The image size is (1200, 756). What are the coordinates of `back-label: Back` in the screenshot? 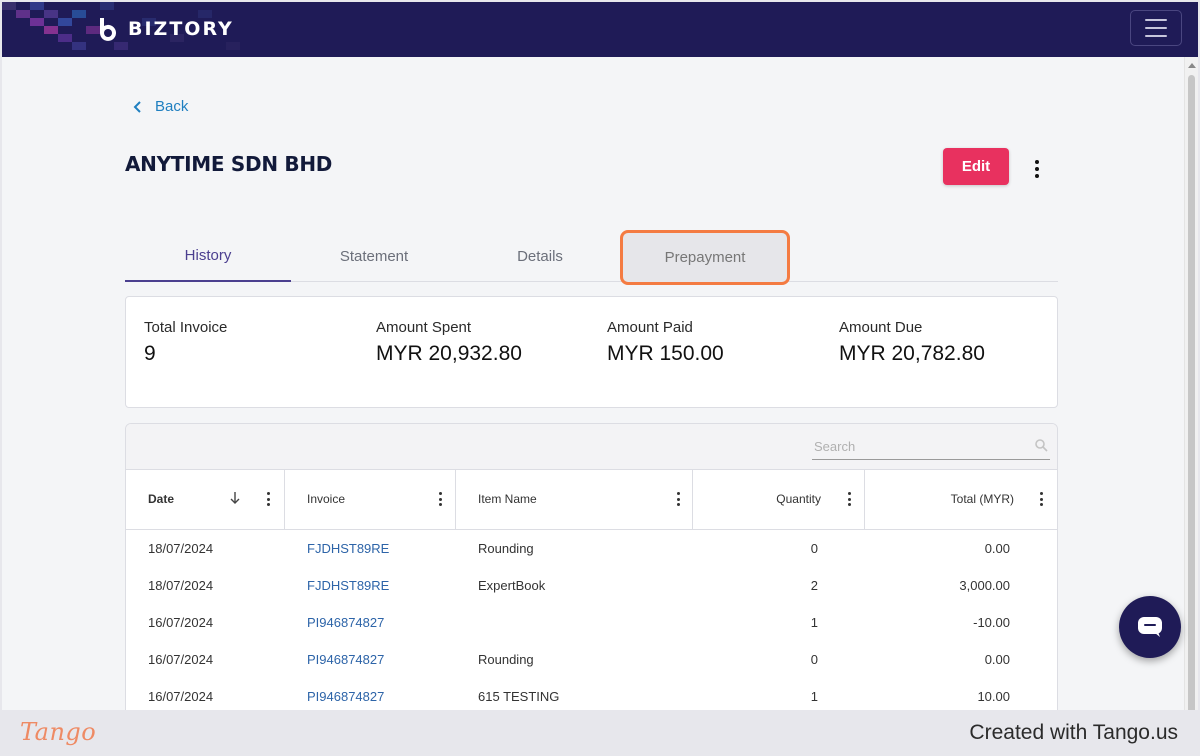 It's located at (172, 106).